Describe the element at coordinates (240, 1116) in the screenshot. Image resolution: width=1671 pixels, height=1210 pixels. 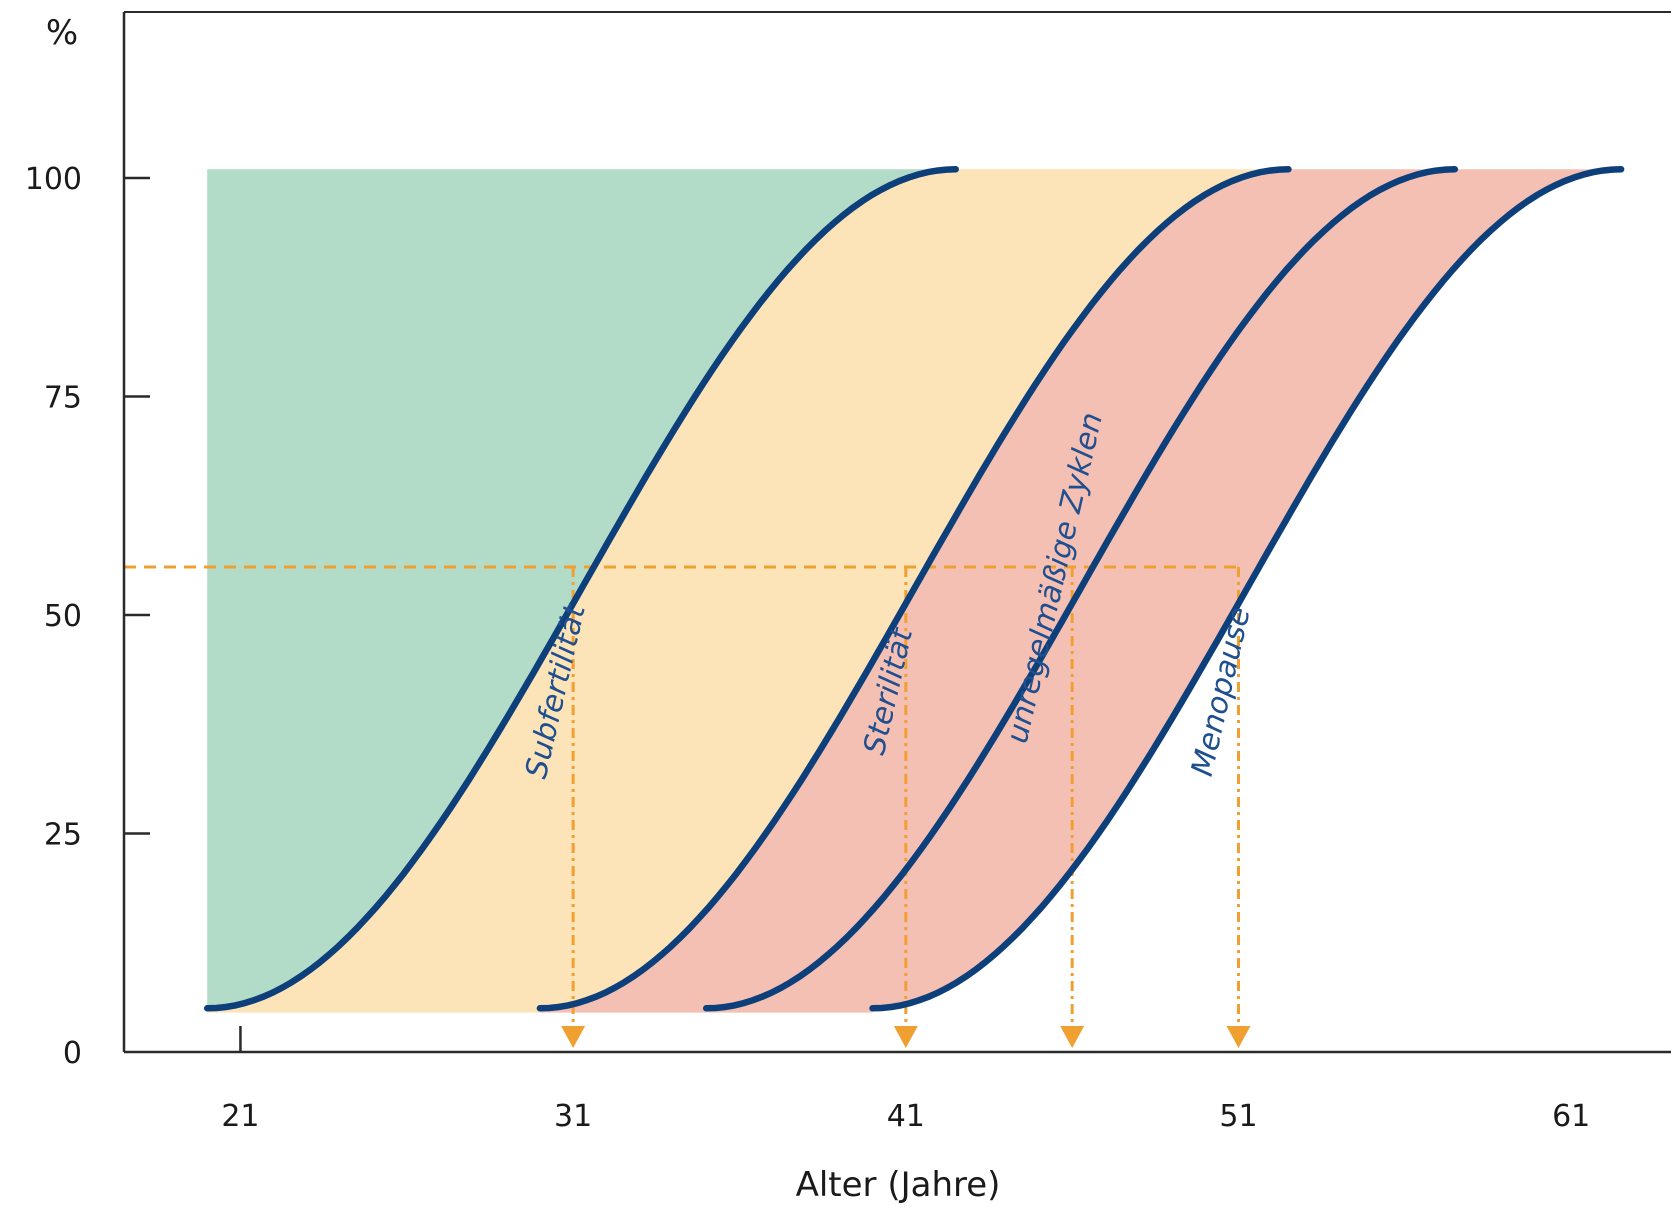
I see `x-tick-label-21: 21` at that location.